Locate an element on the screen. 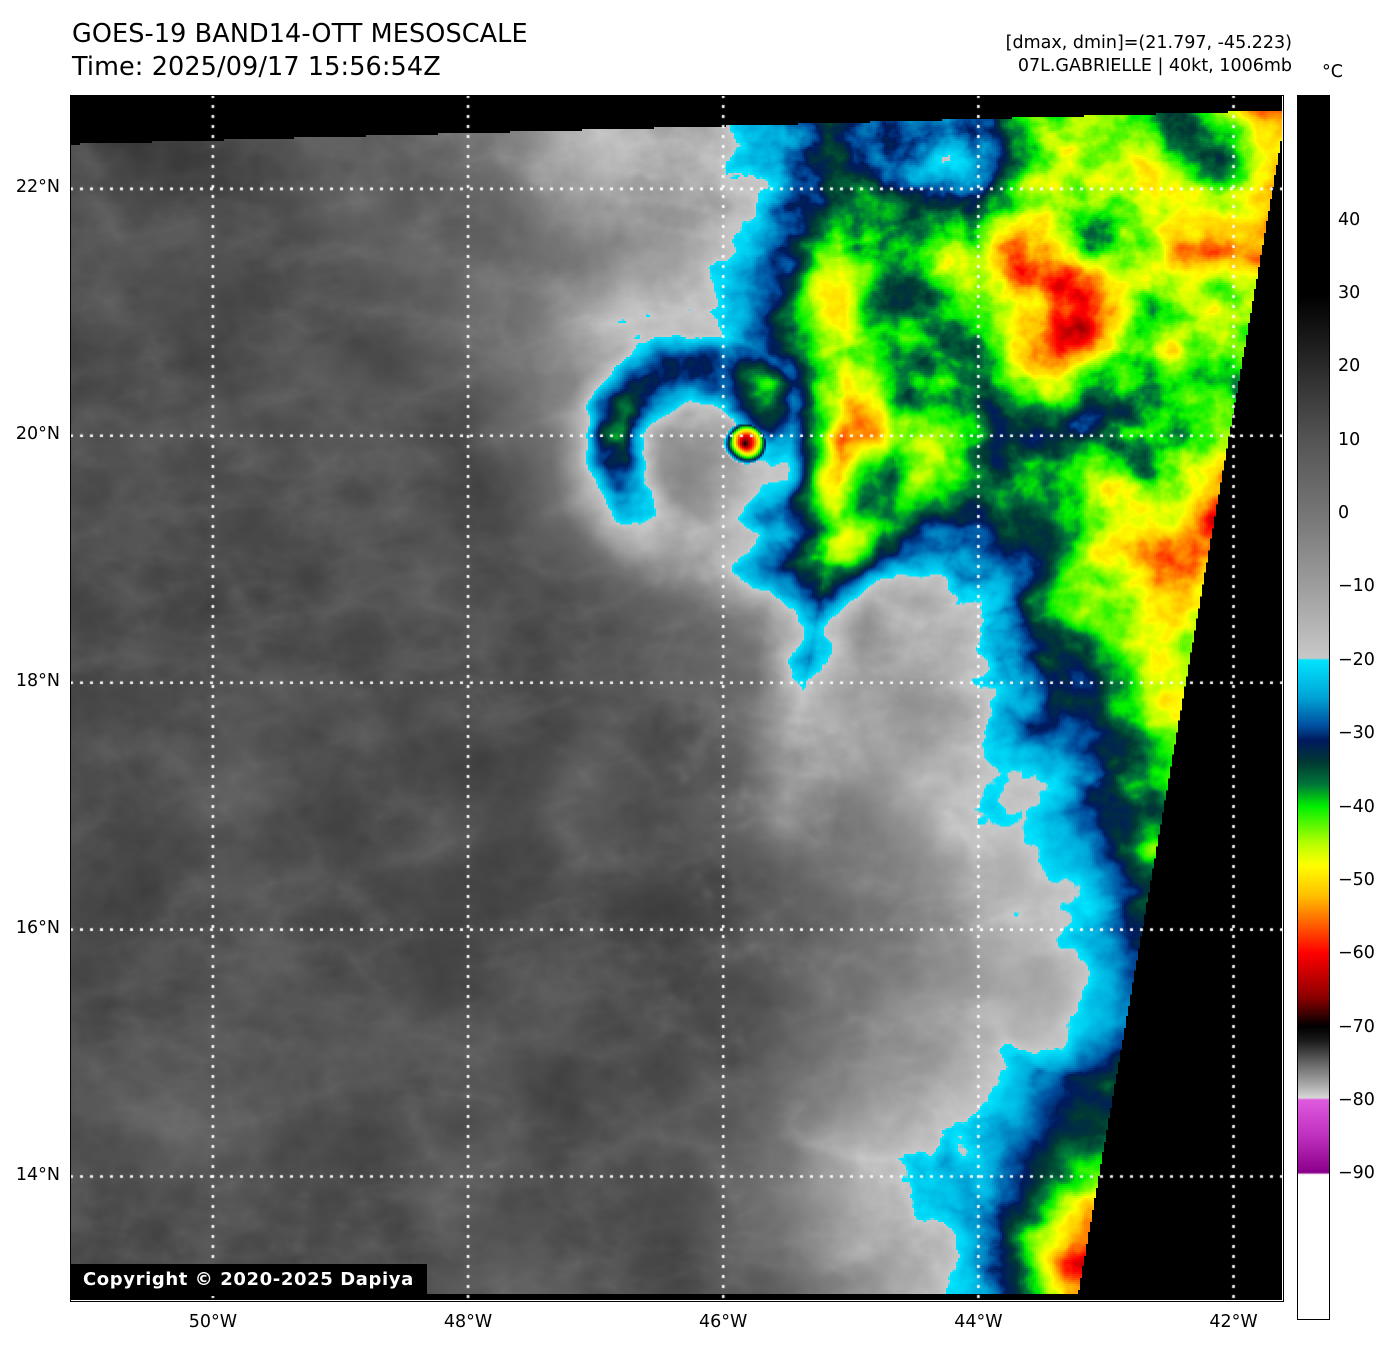 The height and width of the screenshot is (1359, 1390). latitude-tick-20N: 20°N is located at coordinates (37, 433).